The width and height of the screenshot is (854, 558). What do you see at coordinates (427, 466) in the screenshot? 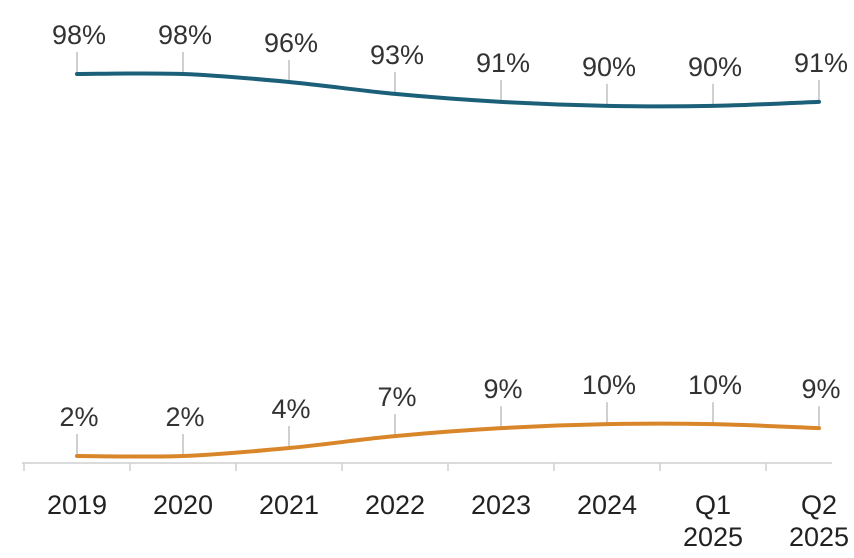
I see `x-axis` at bounding box center [427, 466].